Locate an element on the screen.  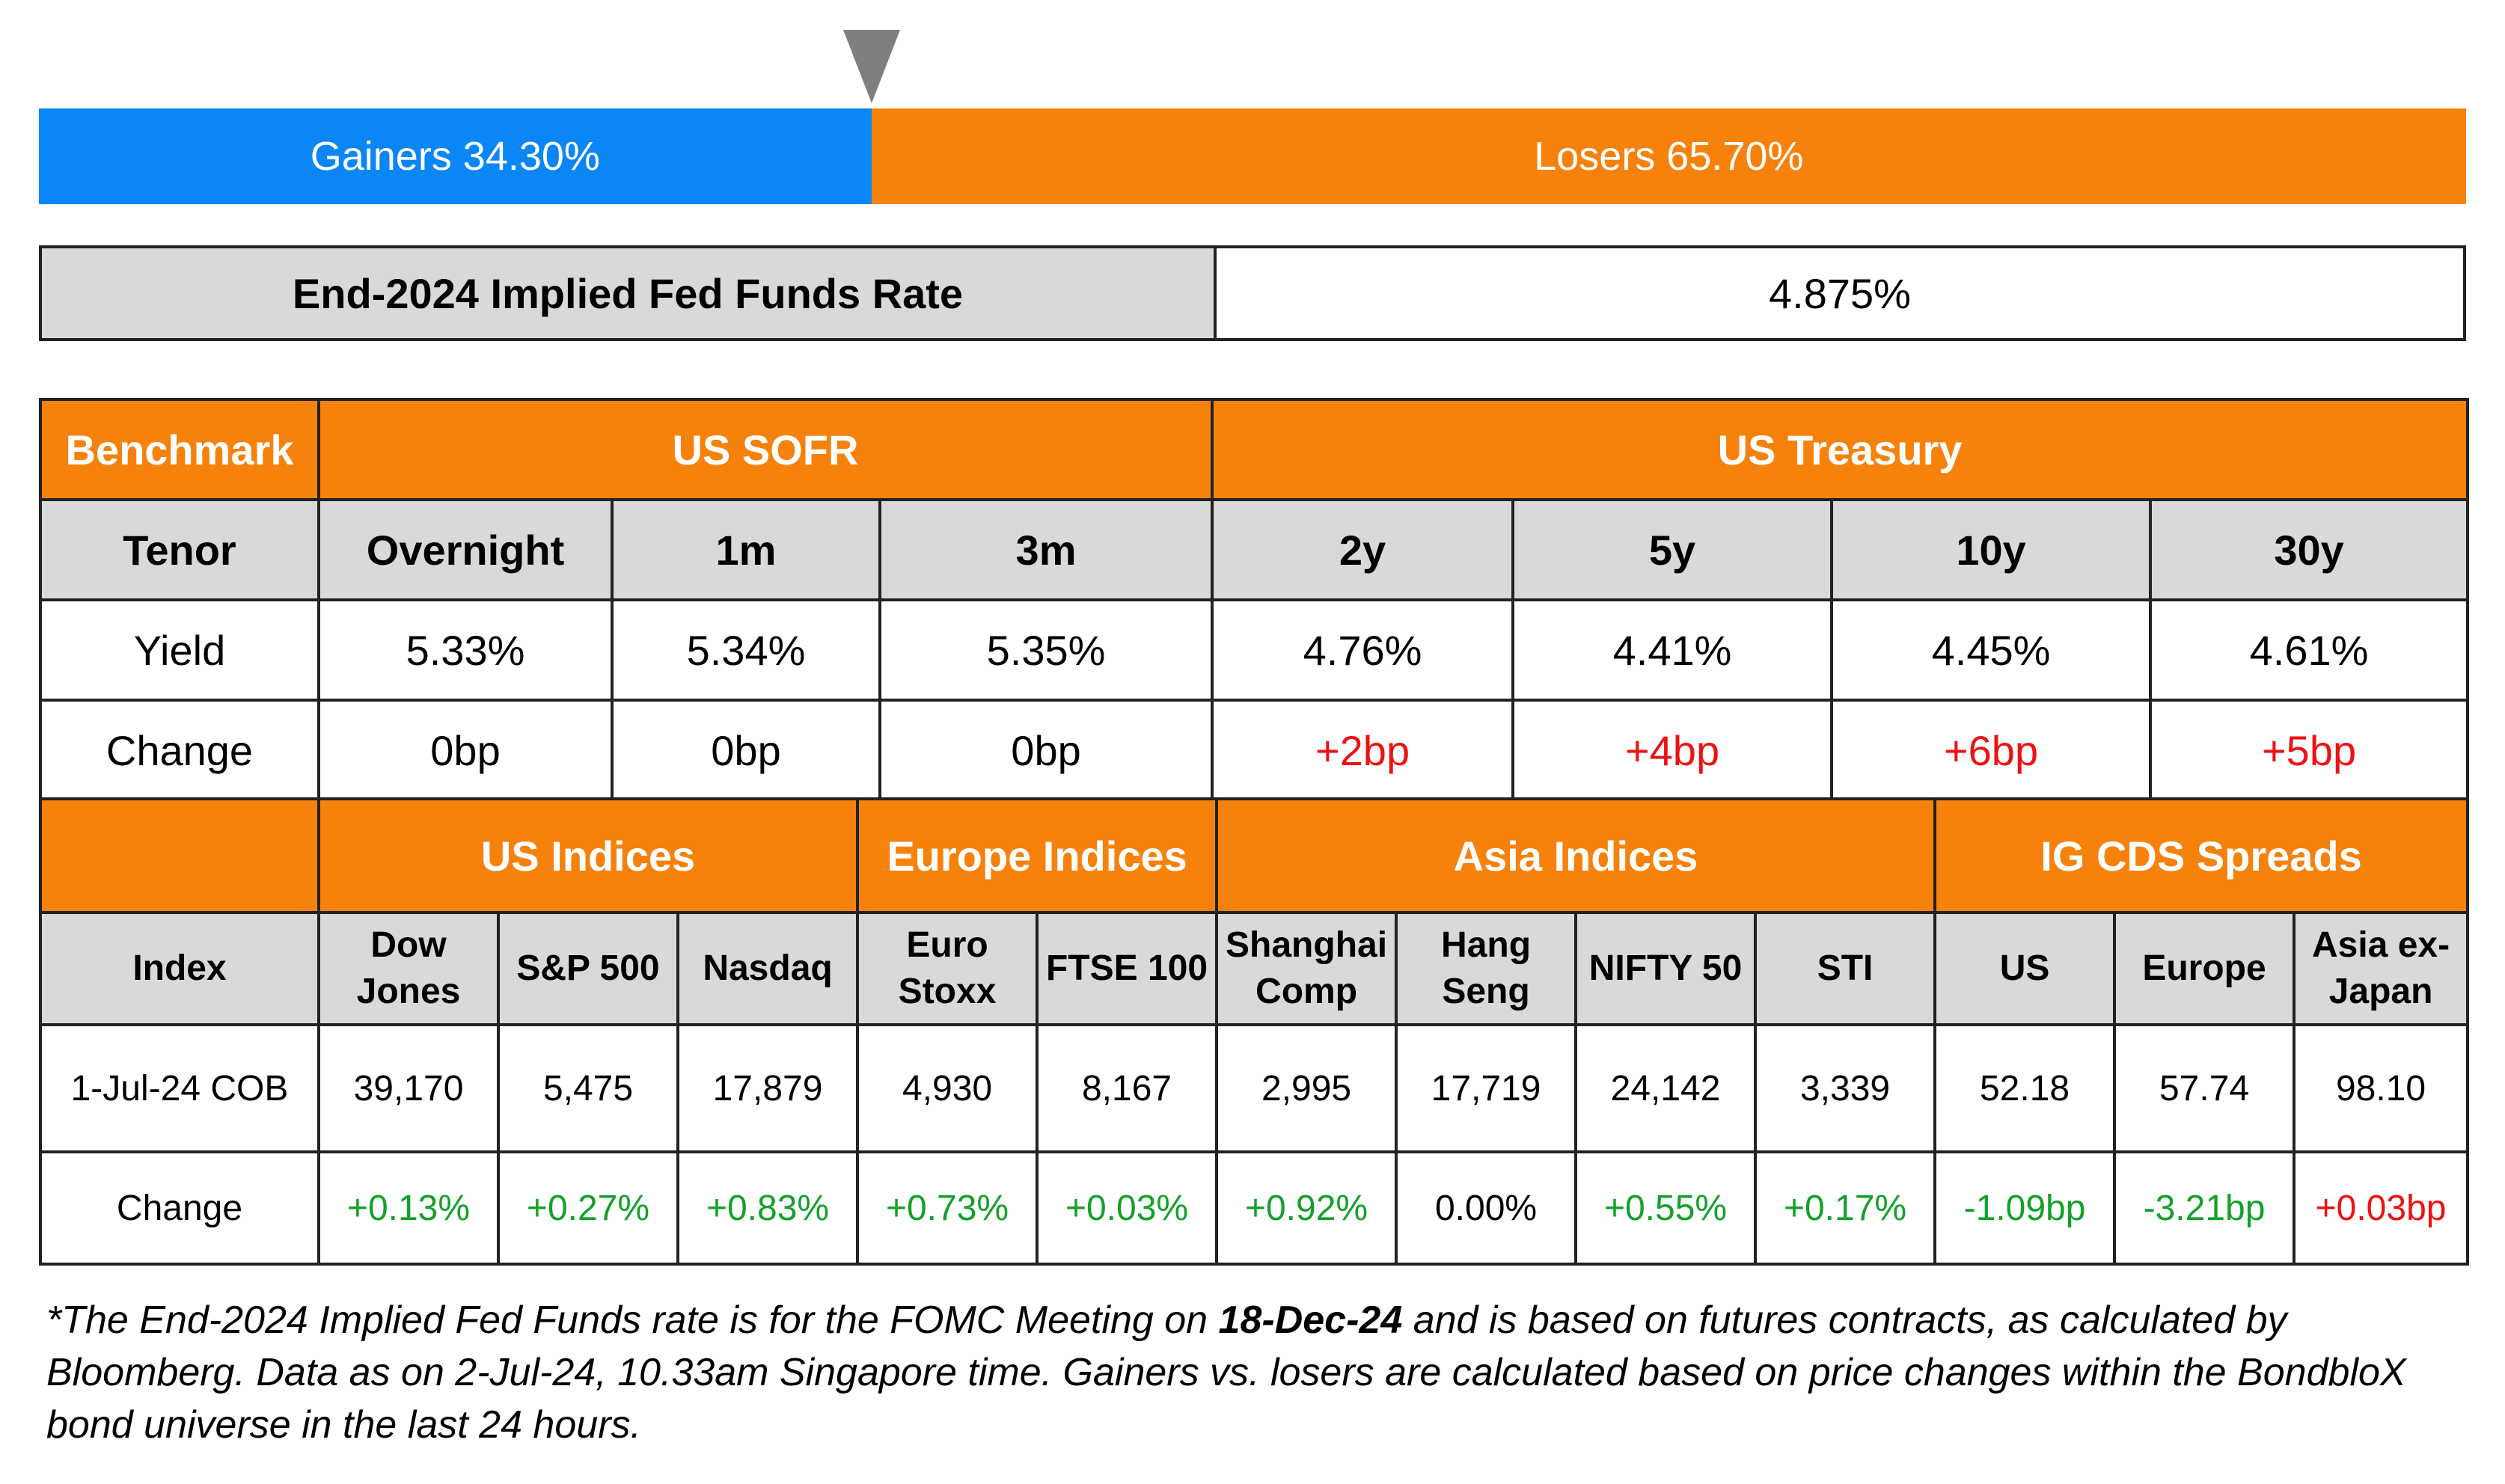
index-change-cell: -3.21bp is located at coordinates (2204, 1208).